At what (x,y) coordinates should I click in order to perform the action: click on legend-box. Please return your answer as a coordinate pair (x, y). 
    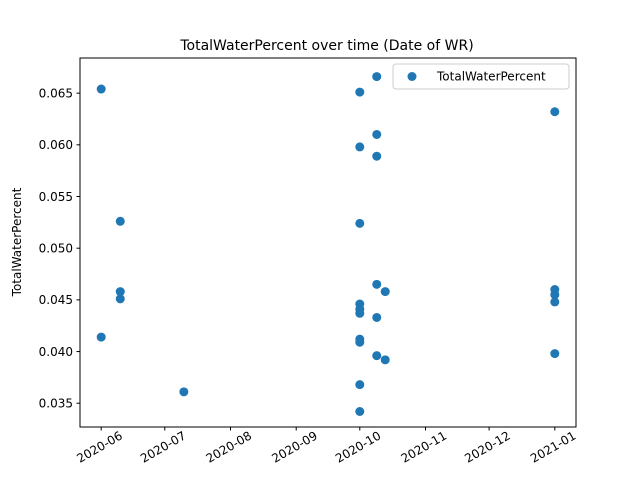
    Looking at the image, I should click on (481, 76).